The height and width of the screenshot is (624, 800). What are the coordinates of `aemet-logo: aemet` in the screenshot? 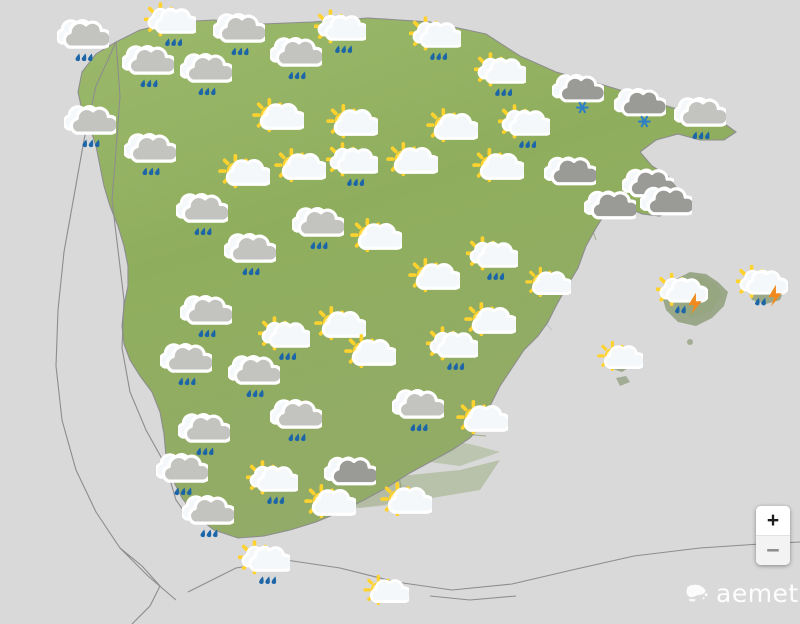 It's located at (741, 593).